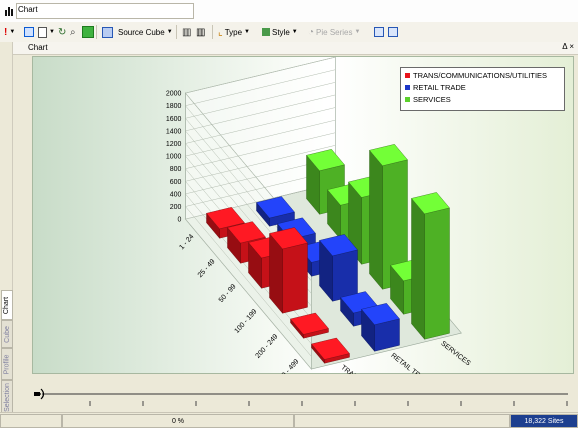  What do you see at coordinates (220, 32) in the screenshot?
I see `chart-type-icon: ⌞` at bounding box center [220, 32].